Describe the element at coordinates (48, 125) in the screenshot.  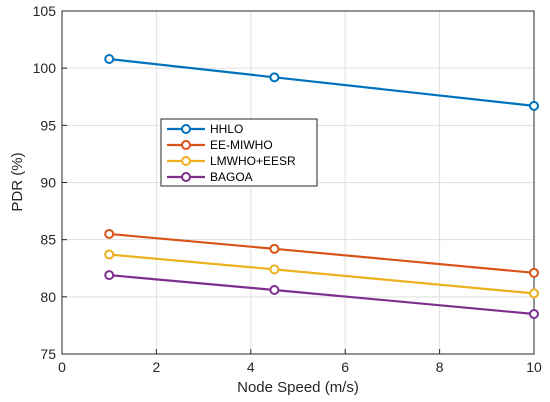
I see `y-tick-label: 95` at that location.